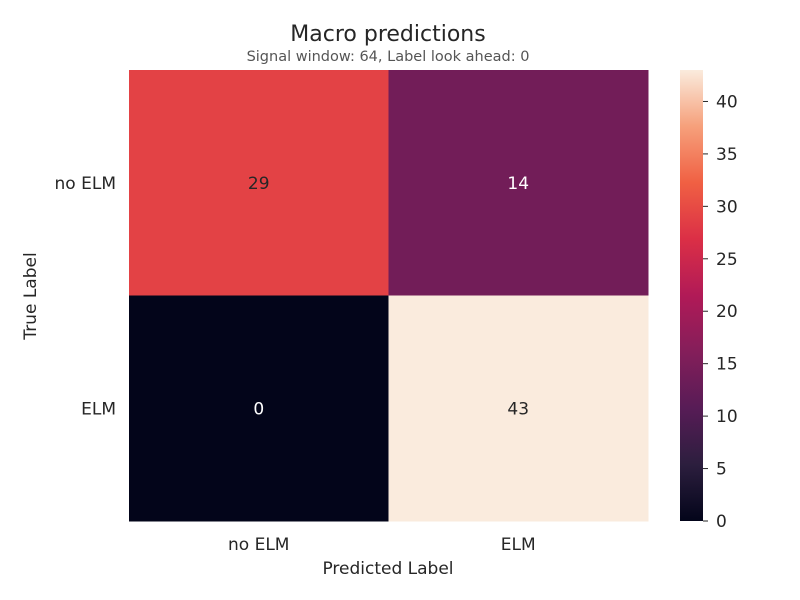 The image size is (800, 600). Describe the element at coordinates (388, 57) in the screenshot. I see `chart-subtitle: Signal window: 64, Label look ahead: 0` at that location.